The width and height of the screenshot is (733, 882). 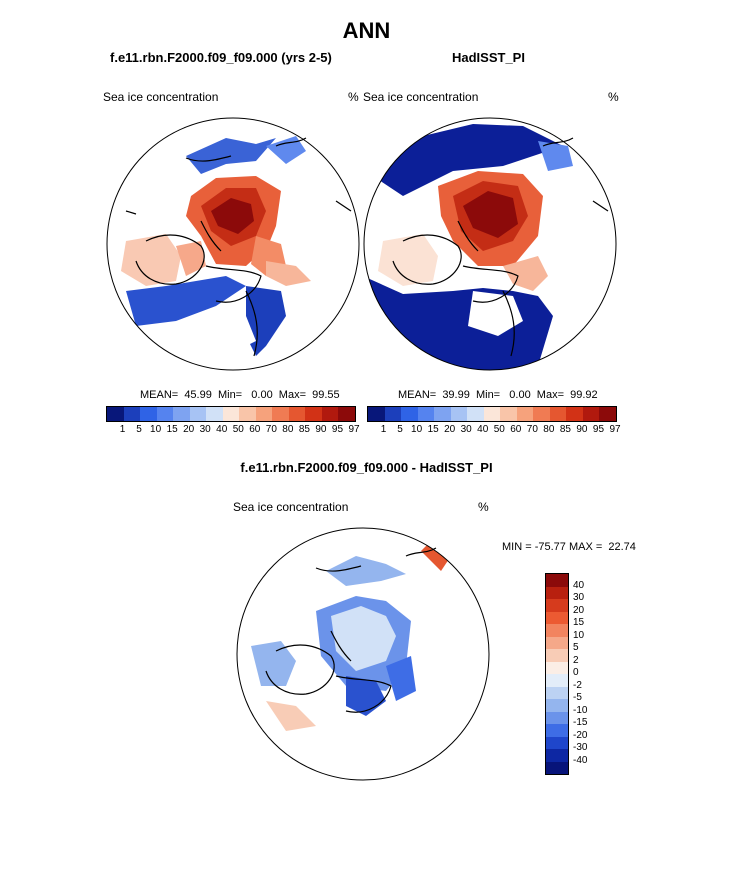 I want to click on panel2-colorbar, so click(x=492, y=414).